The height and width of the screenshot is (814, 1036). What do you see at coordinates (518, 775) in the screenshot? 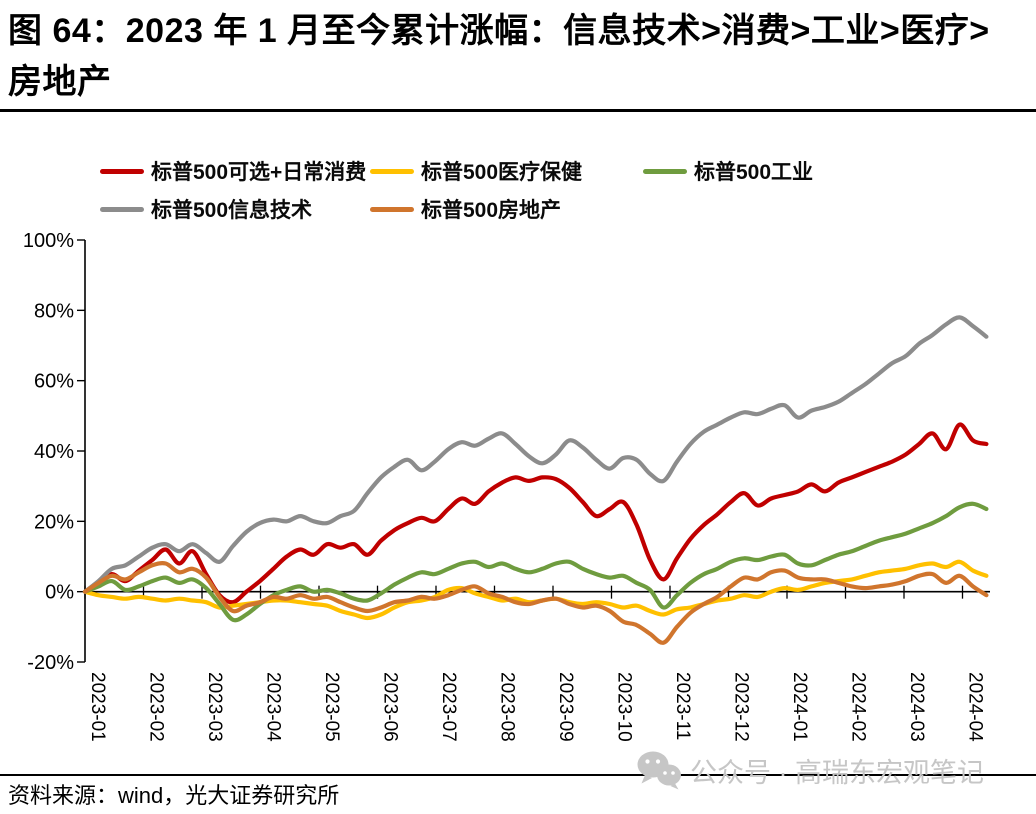
I see `source-divider` at bounding box center [518, 775].